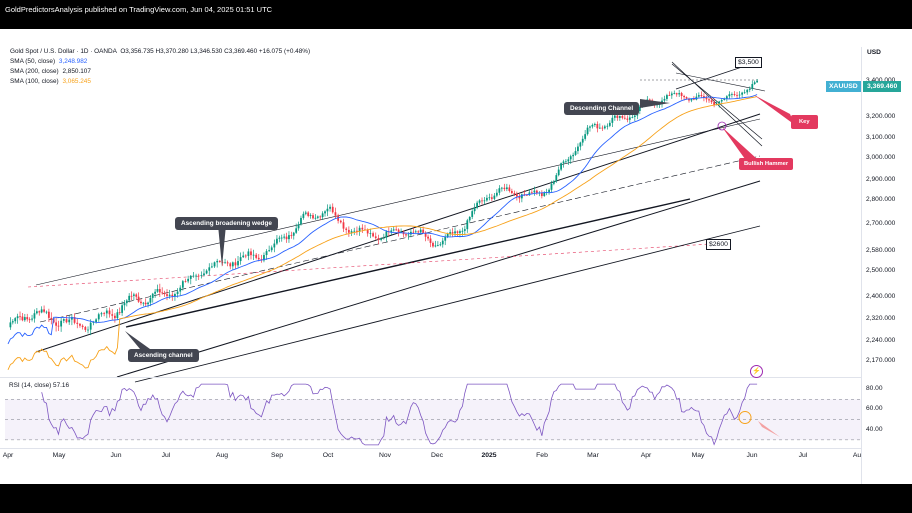 This screenshot has width=912, height=513. Describe the element at coordinates (745, 418) in the screenshot. I see `rsi-highlight-circle` at that location.